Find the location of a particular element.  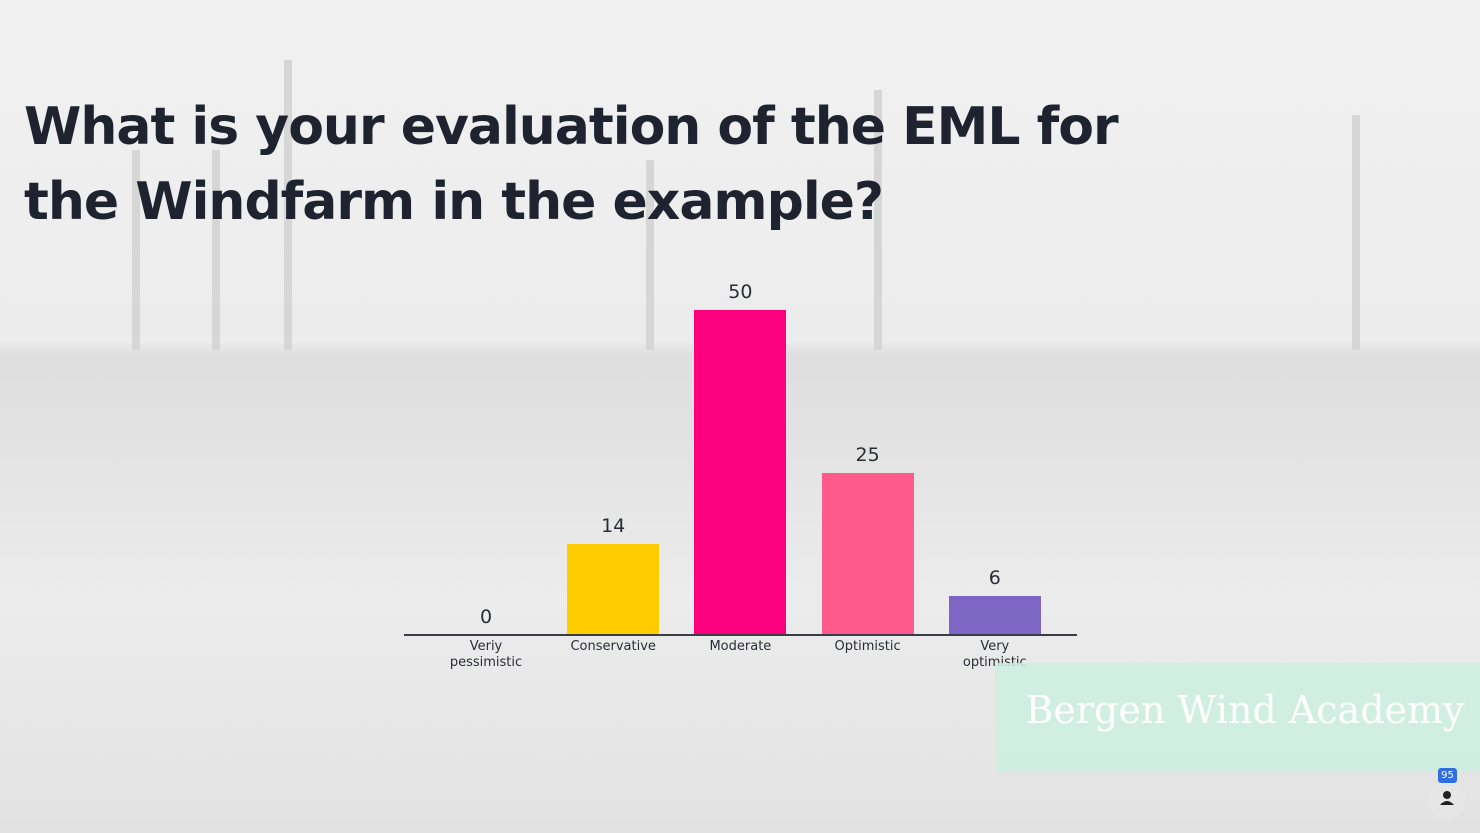

watermark: Bergen Wind Academy is located at coordinates (1245, 710).